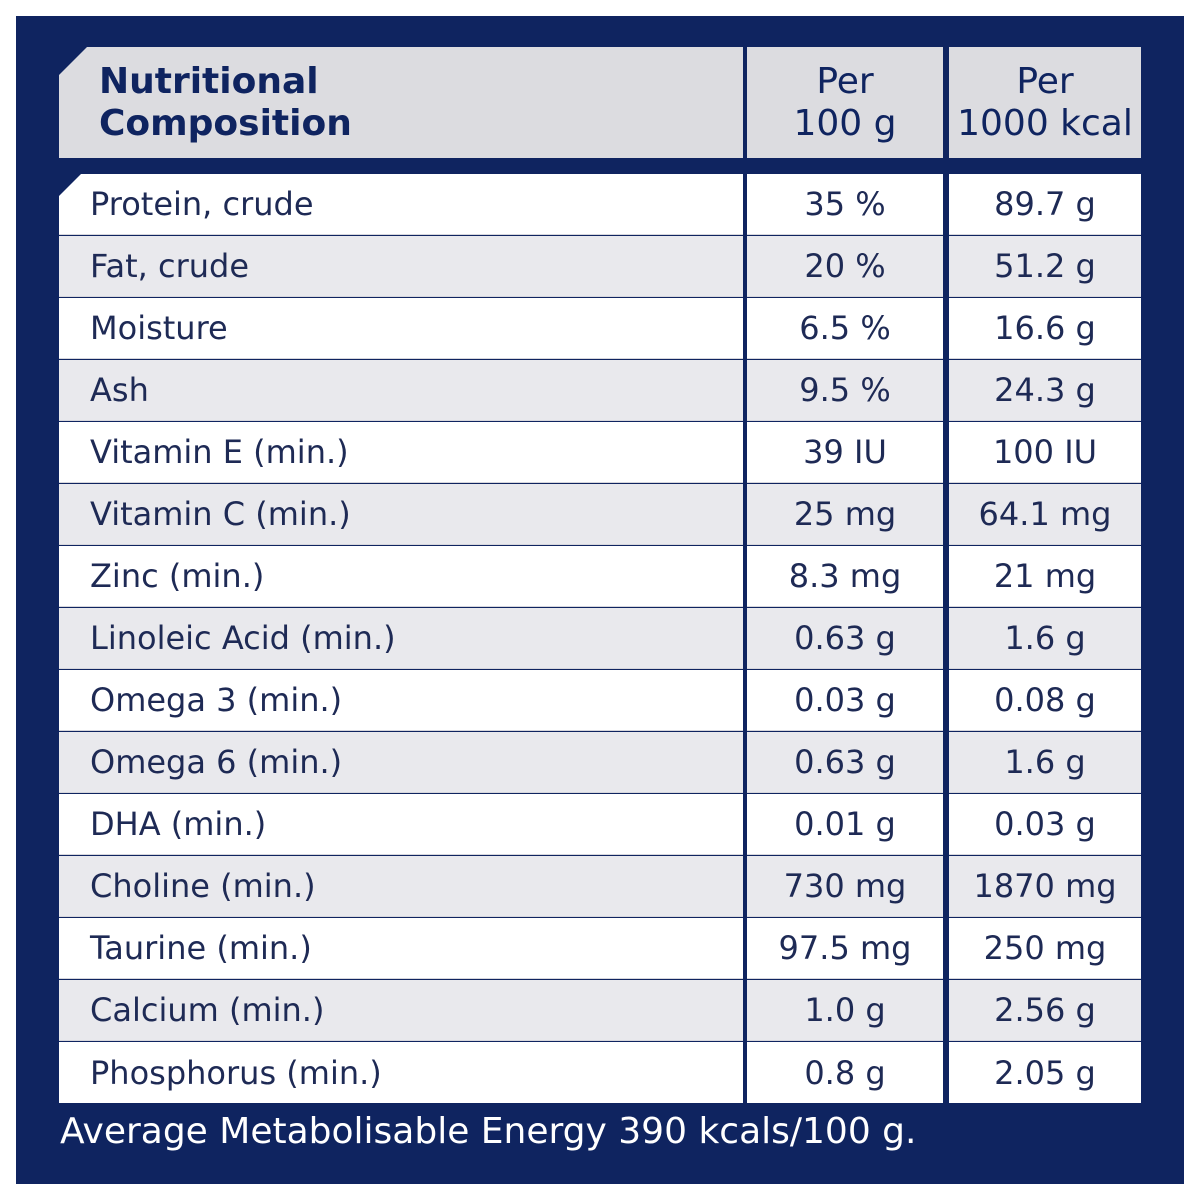 The height and width of the screenshot is (1200, 1200). What do you see at coordinates (1045, 81) in the screenshot?
I see `header-col2-line1: Per` at bounding box center [1045, 81].